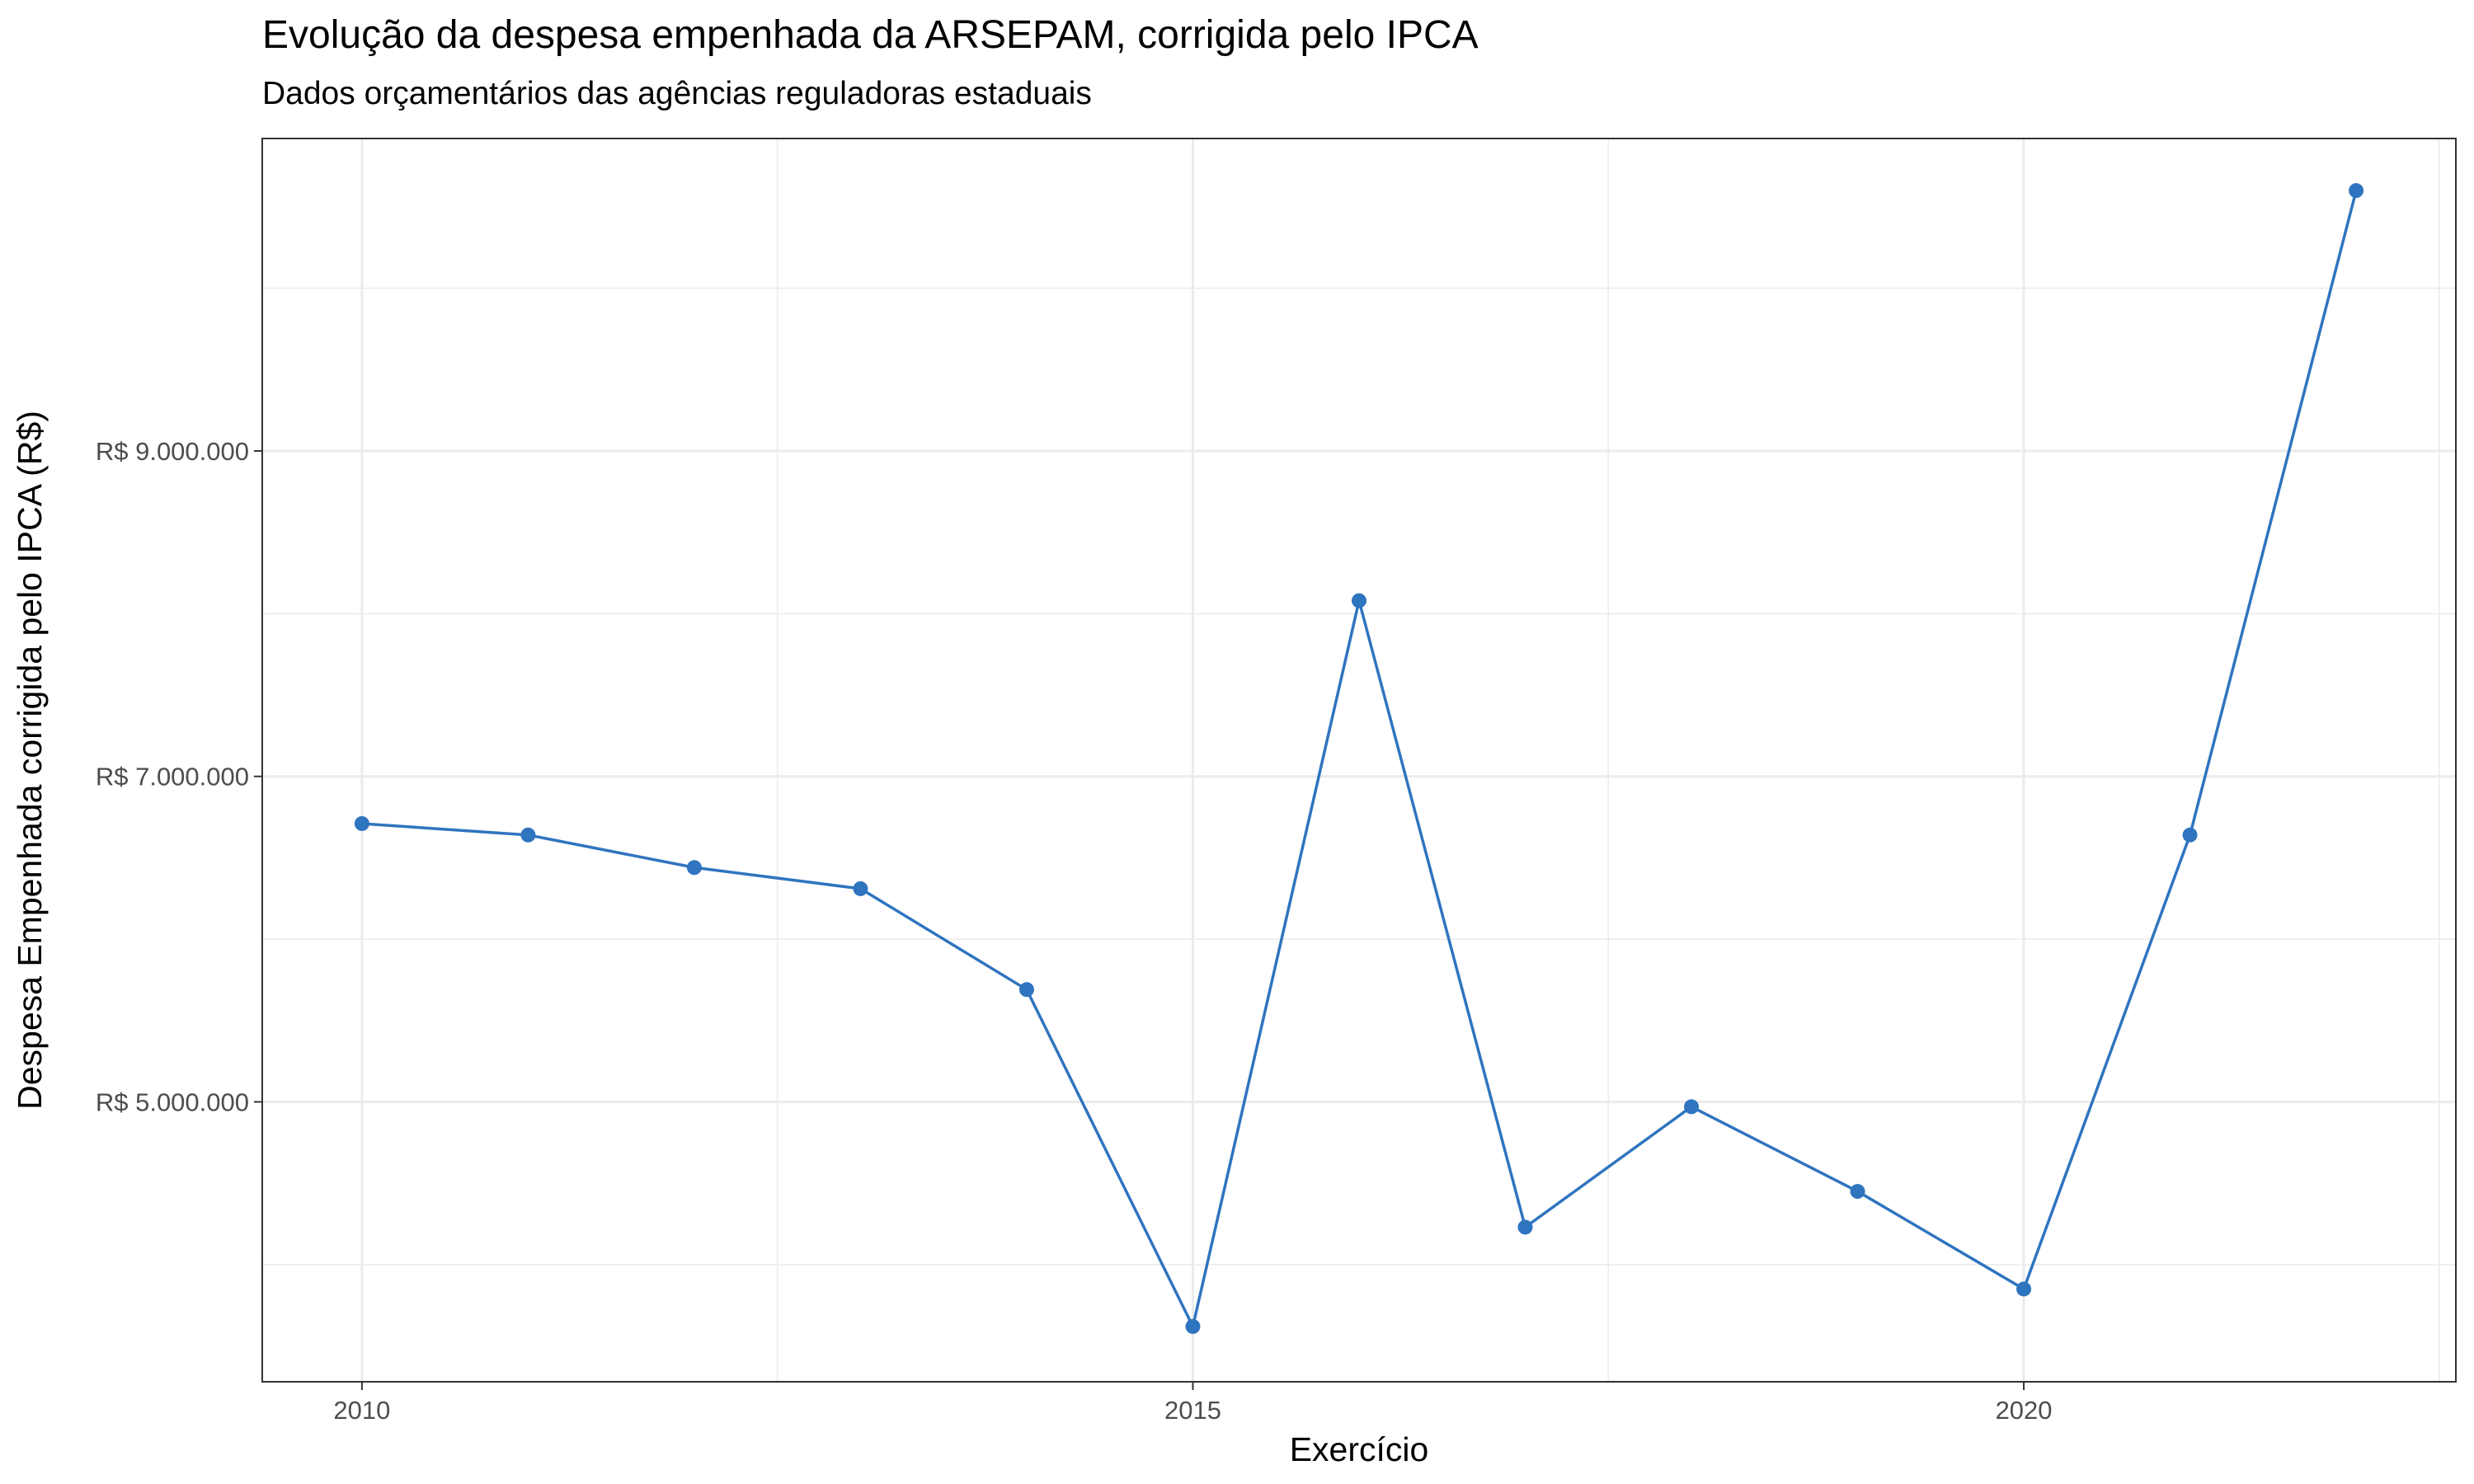 The width and height of the screenshot is (2474, 1484). I want to click on y-tick-label: R$ 7.000.000, so click(172, 777).